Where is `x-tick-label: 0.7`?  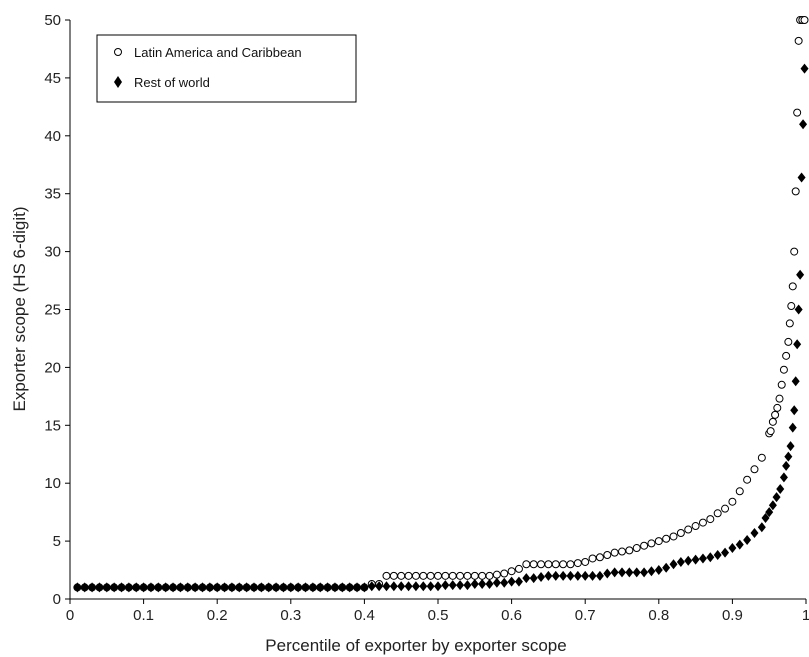 x-tick-label: 0.7 is located at coordinates (585, 615).